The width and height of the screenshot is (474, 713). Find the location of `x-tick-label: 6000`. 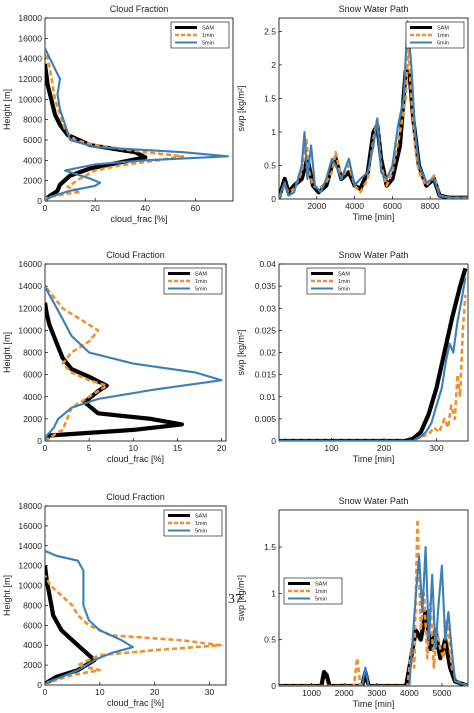

x-tick-label: 6000 is located at coordinates (392, 206).